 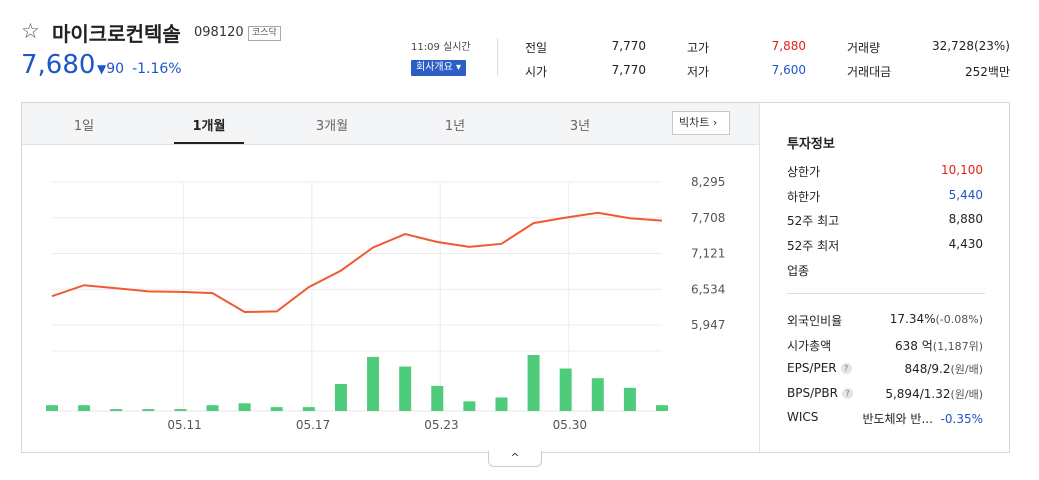 I want to click on current-price: 7,680, so click(x=58, y=65).